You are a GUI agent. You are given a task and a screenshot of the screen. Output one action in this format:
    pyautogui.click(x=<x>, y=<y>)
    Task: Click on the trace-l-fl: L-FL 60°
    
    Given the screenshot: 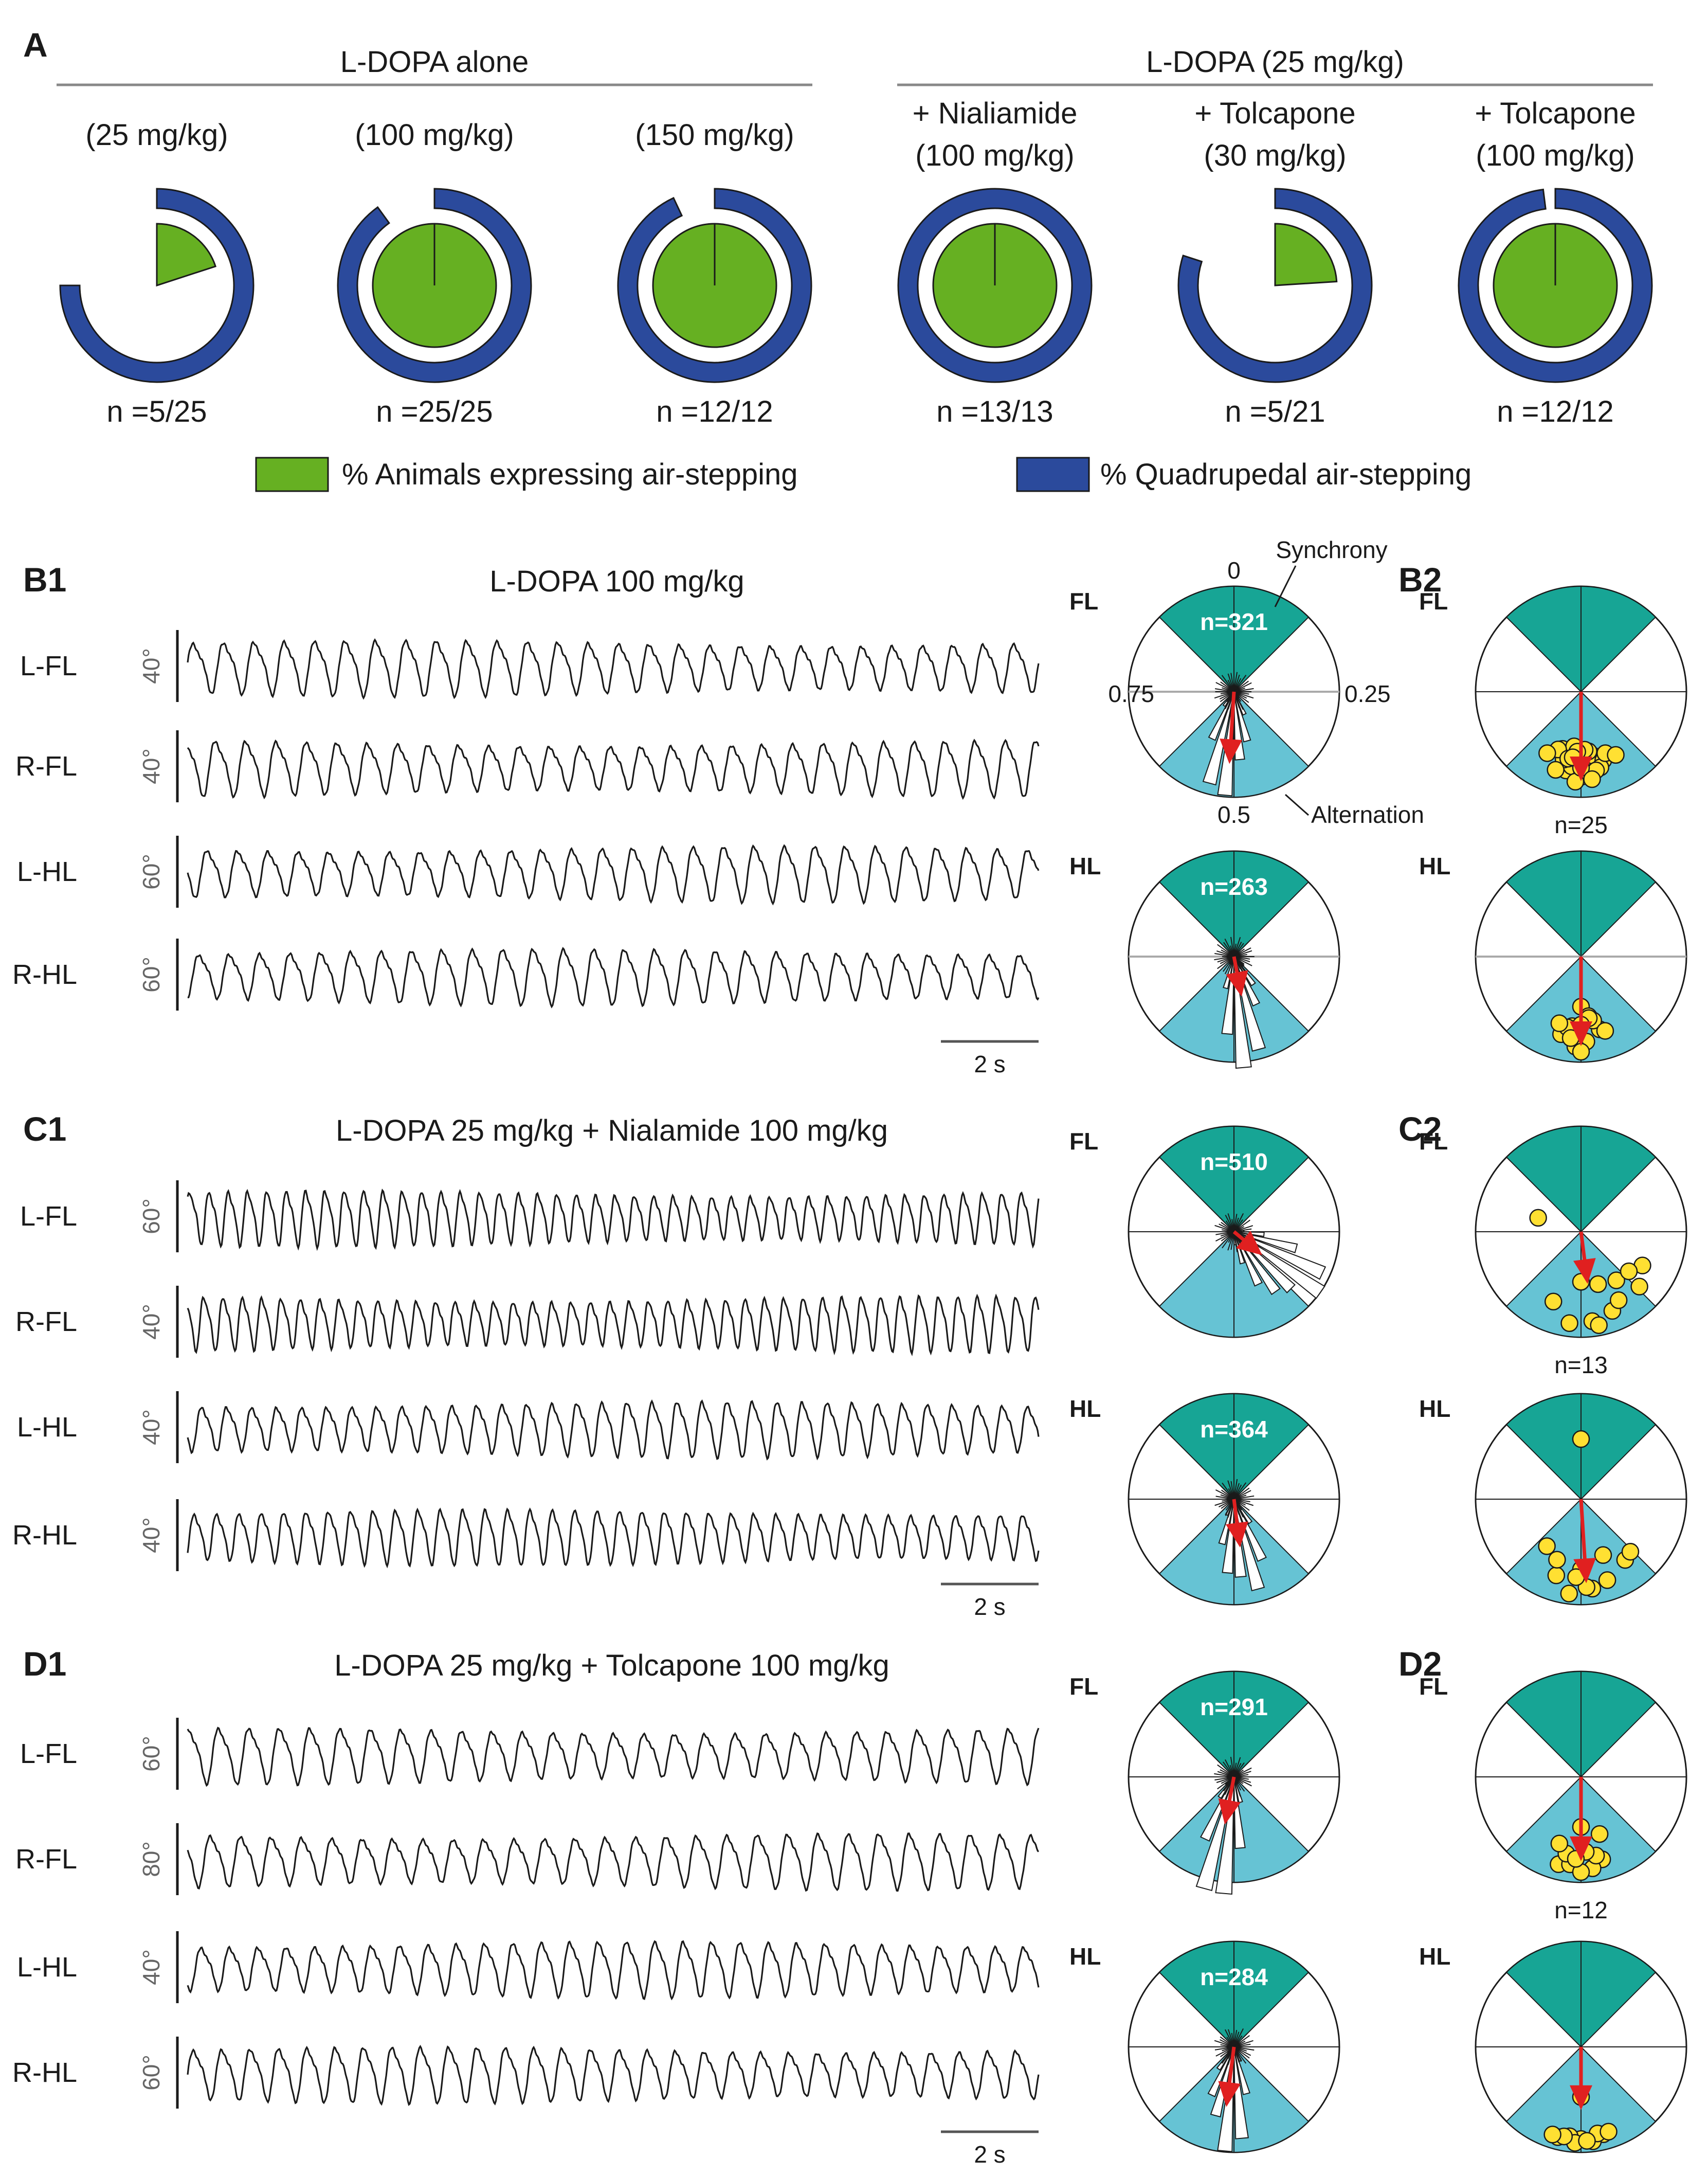 What is the action you would take?
    pyautogui.click(x=530, y=1754)
    